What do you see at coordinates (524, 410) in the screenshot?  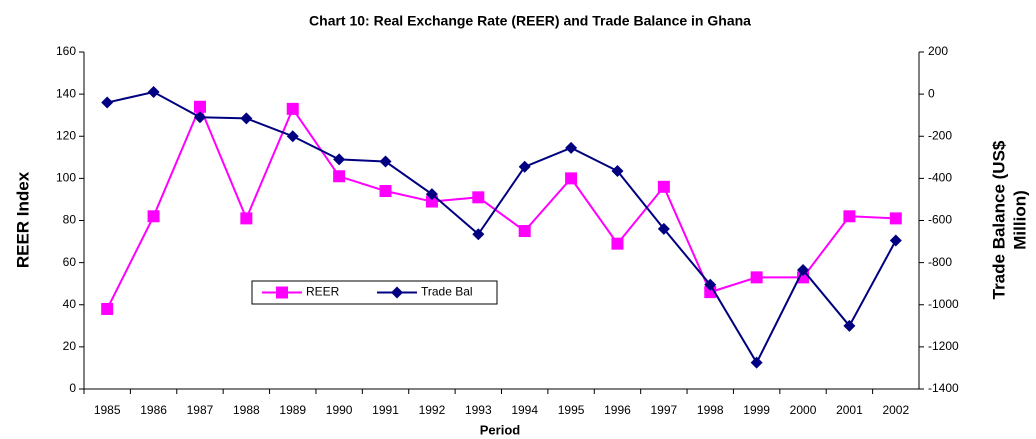 I see `x-tick-label: 1994` at bounding box center [524, 410].